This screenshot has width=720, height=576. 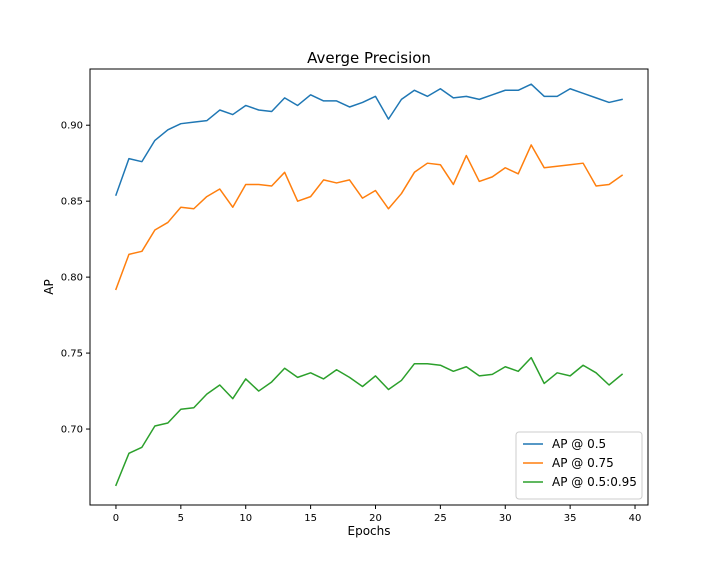 I want to click on x-tick-label: 10, so click(x=245, y=518).